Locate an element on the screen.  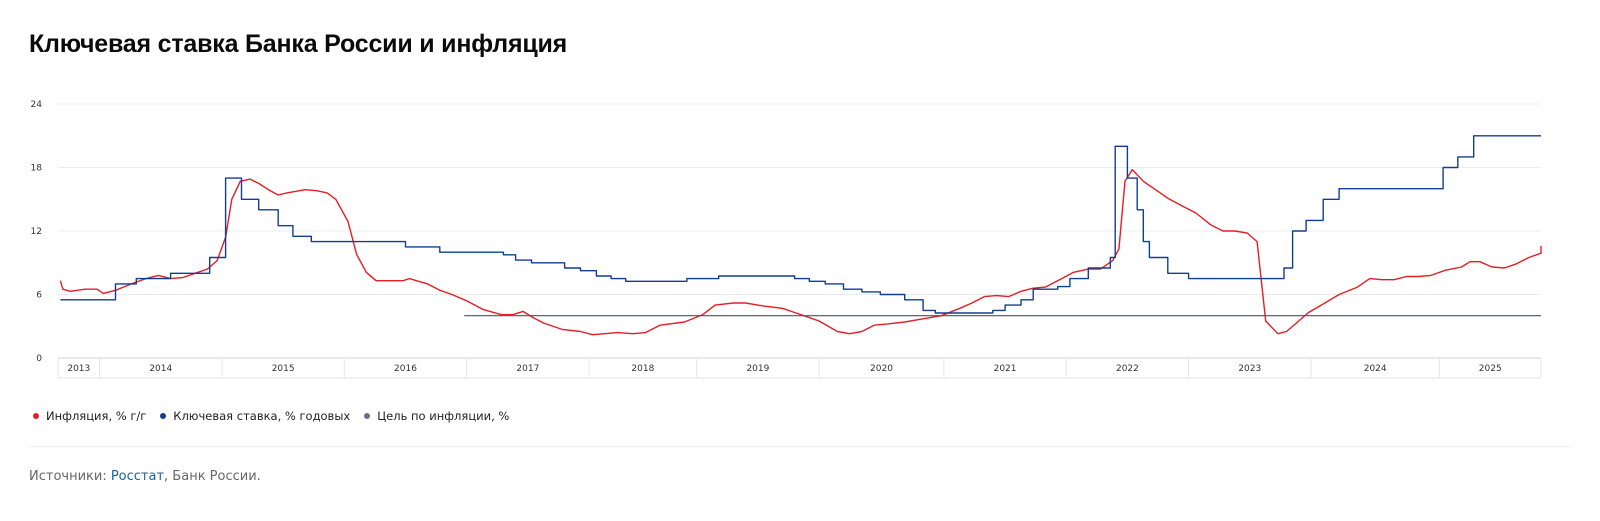
x-tick-label: 2025 is located at coordinates (1490, 369).